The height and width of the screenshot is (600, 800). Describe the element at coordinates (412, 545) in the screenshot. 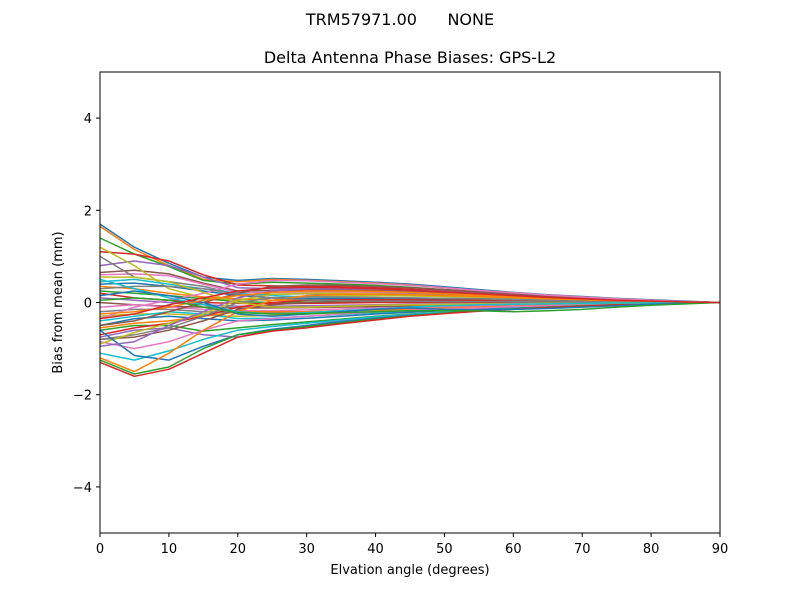

I see `x-axis-ticks: 0 10 20 30 40 50 60 70 80 90` at that location.